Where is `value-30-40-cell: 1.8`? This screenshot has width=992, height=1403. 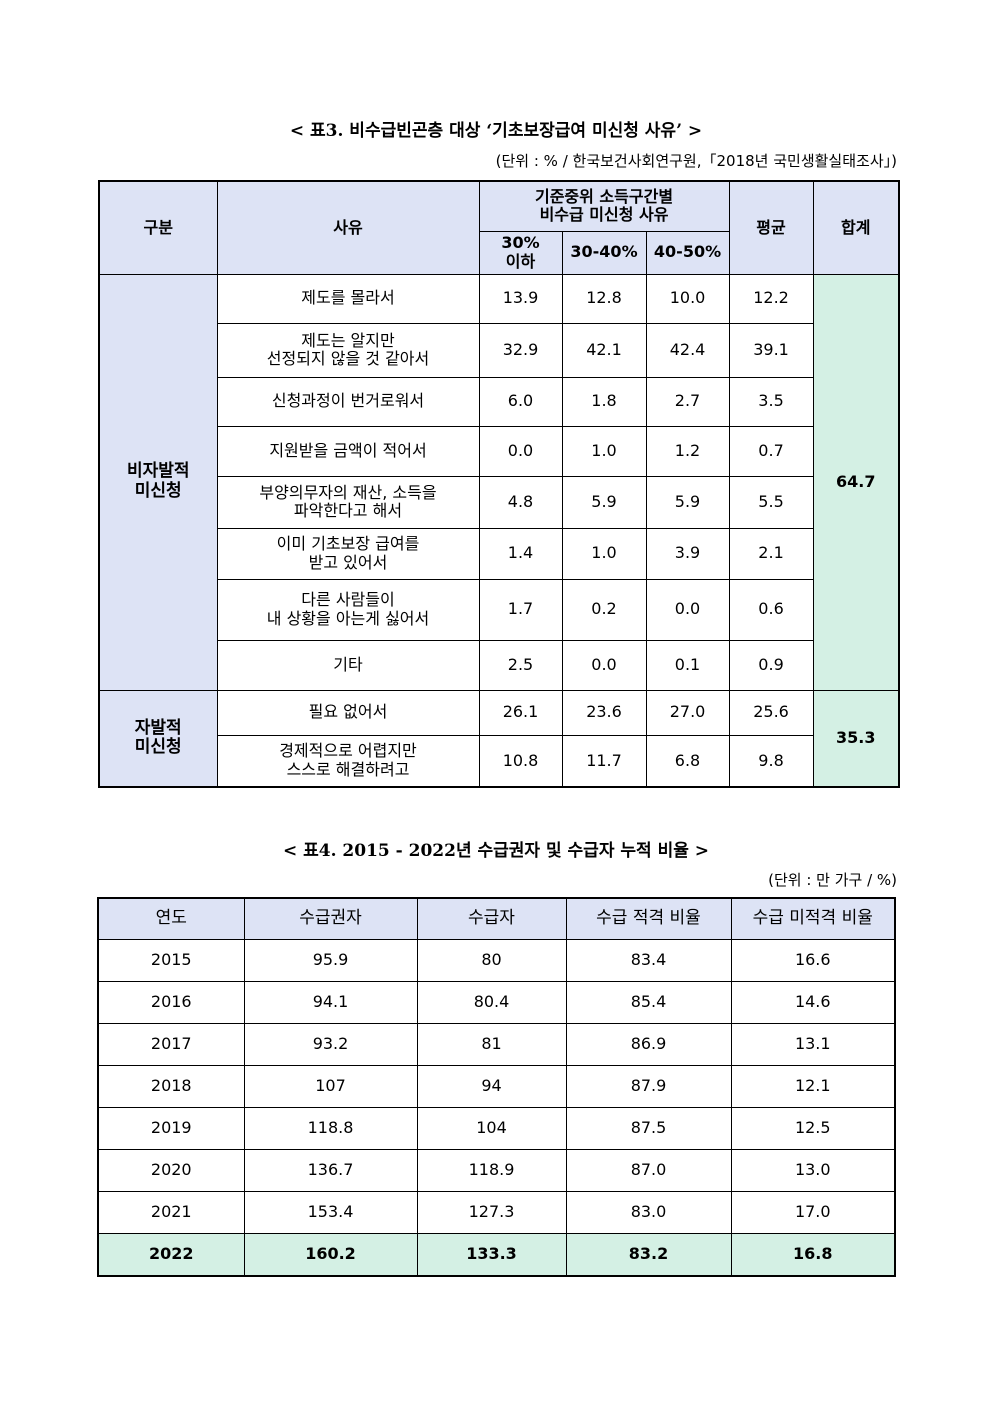 value-30-40-cell: 1.8 is located at coordinates (604, 401).